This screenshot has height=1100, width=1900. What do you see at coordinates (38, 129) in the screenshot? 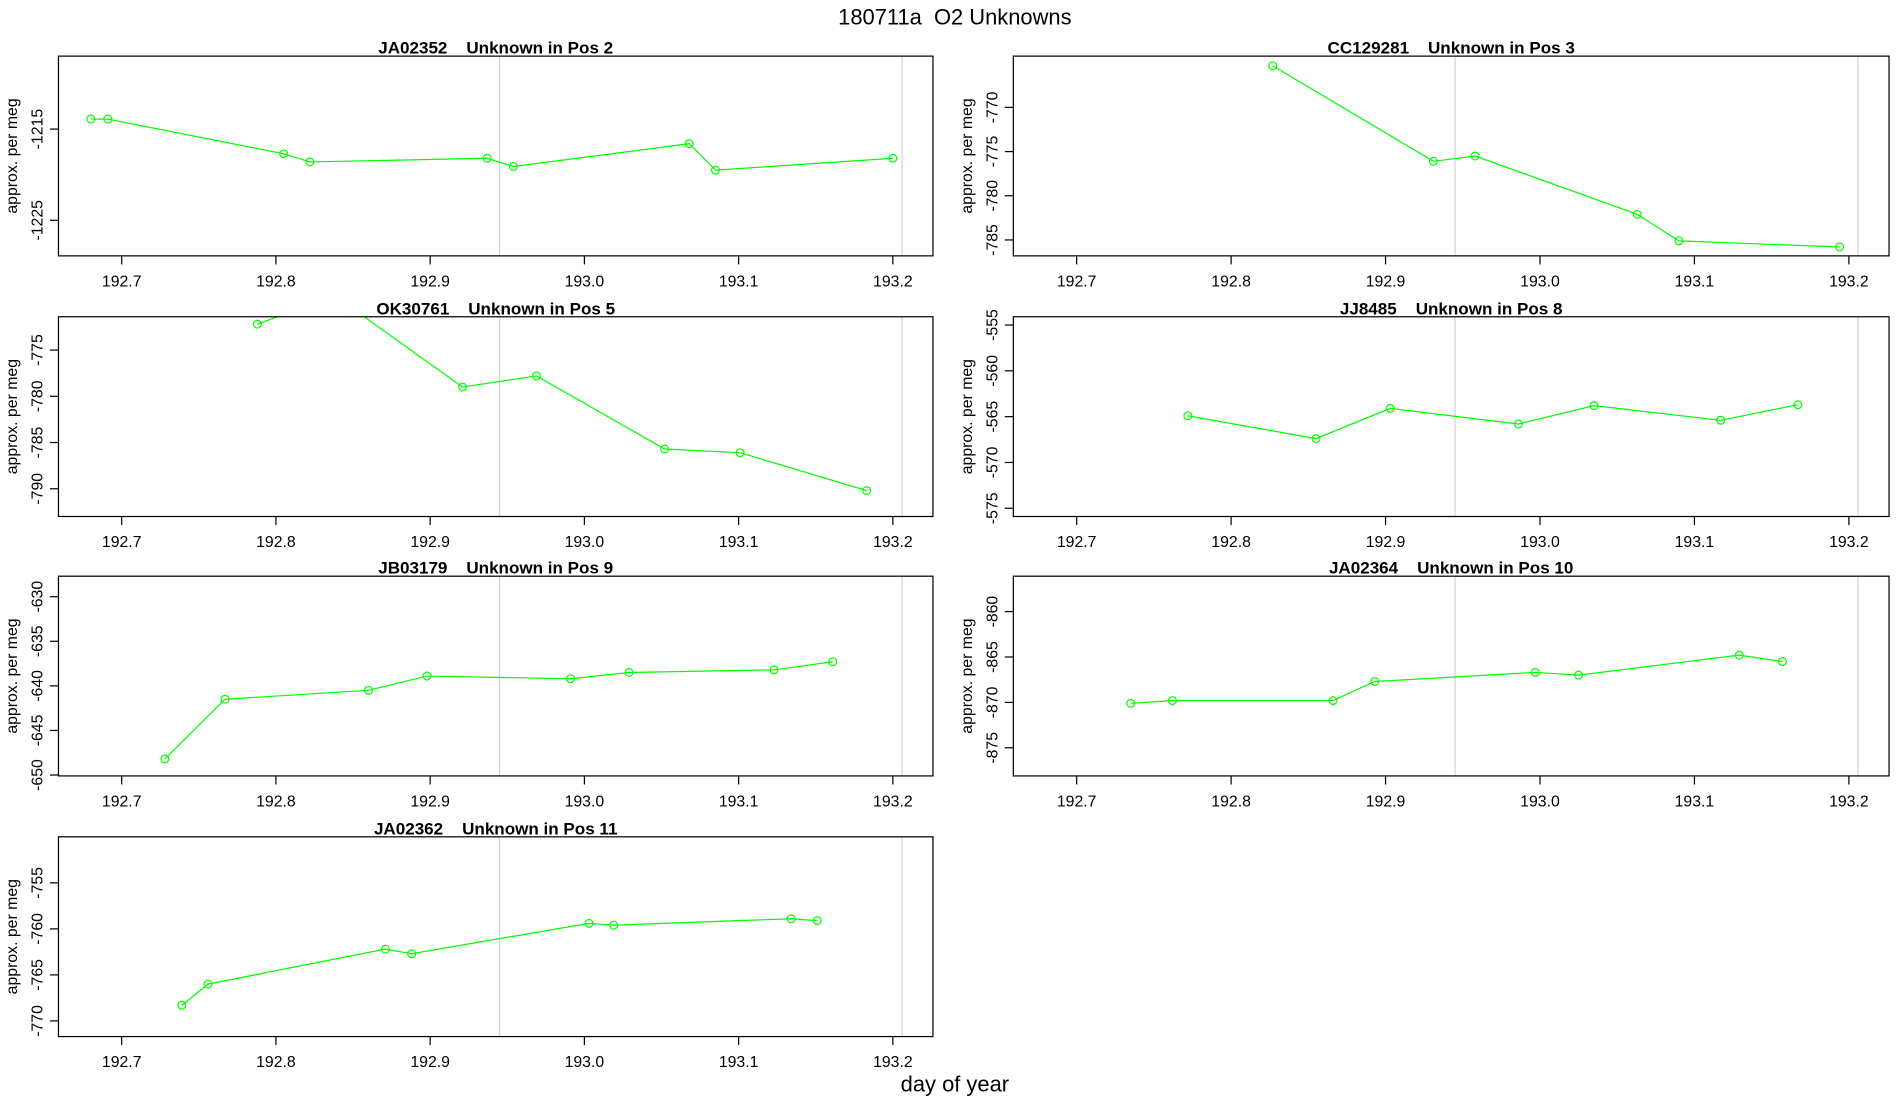
I see `y-tick-label: -1215` at bounding box center [38, 129].